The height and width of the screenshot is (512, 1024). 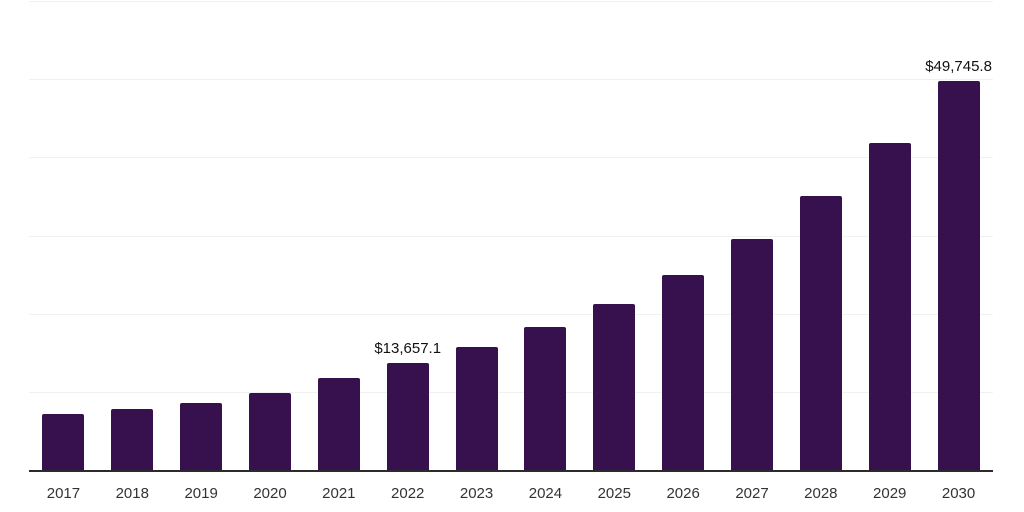 I want to click on x-tick-label-2026: 2026, so click(x=683, y=493).